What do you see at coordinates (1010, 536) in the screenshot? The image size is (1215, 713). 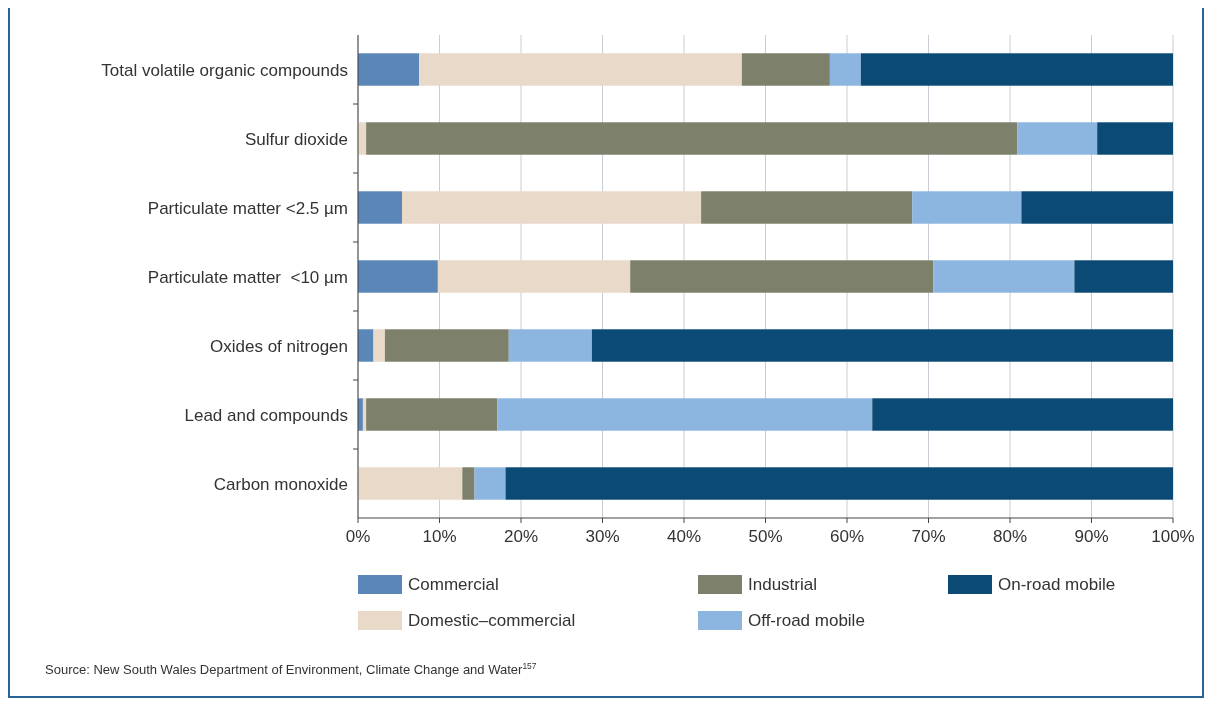 I see `x-tick-label: 80%` at bounding box center [1010, 536].